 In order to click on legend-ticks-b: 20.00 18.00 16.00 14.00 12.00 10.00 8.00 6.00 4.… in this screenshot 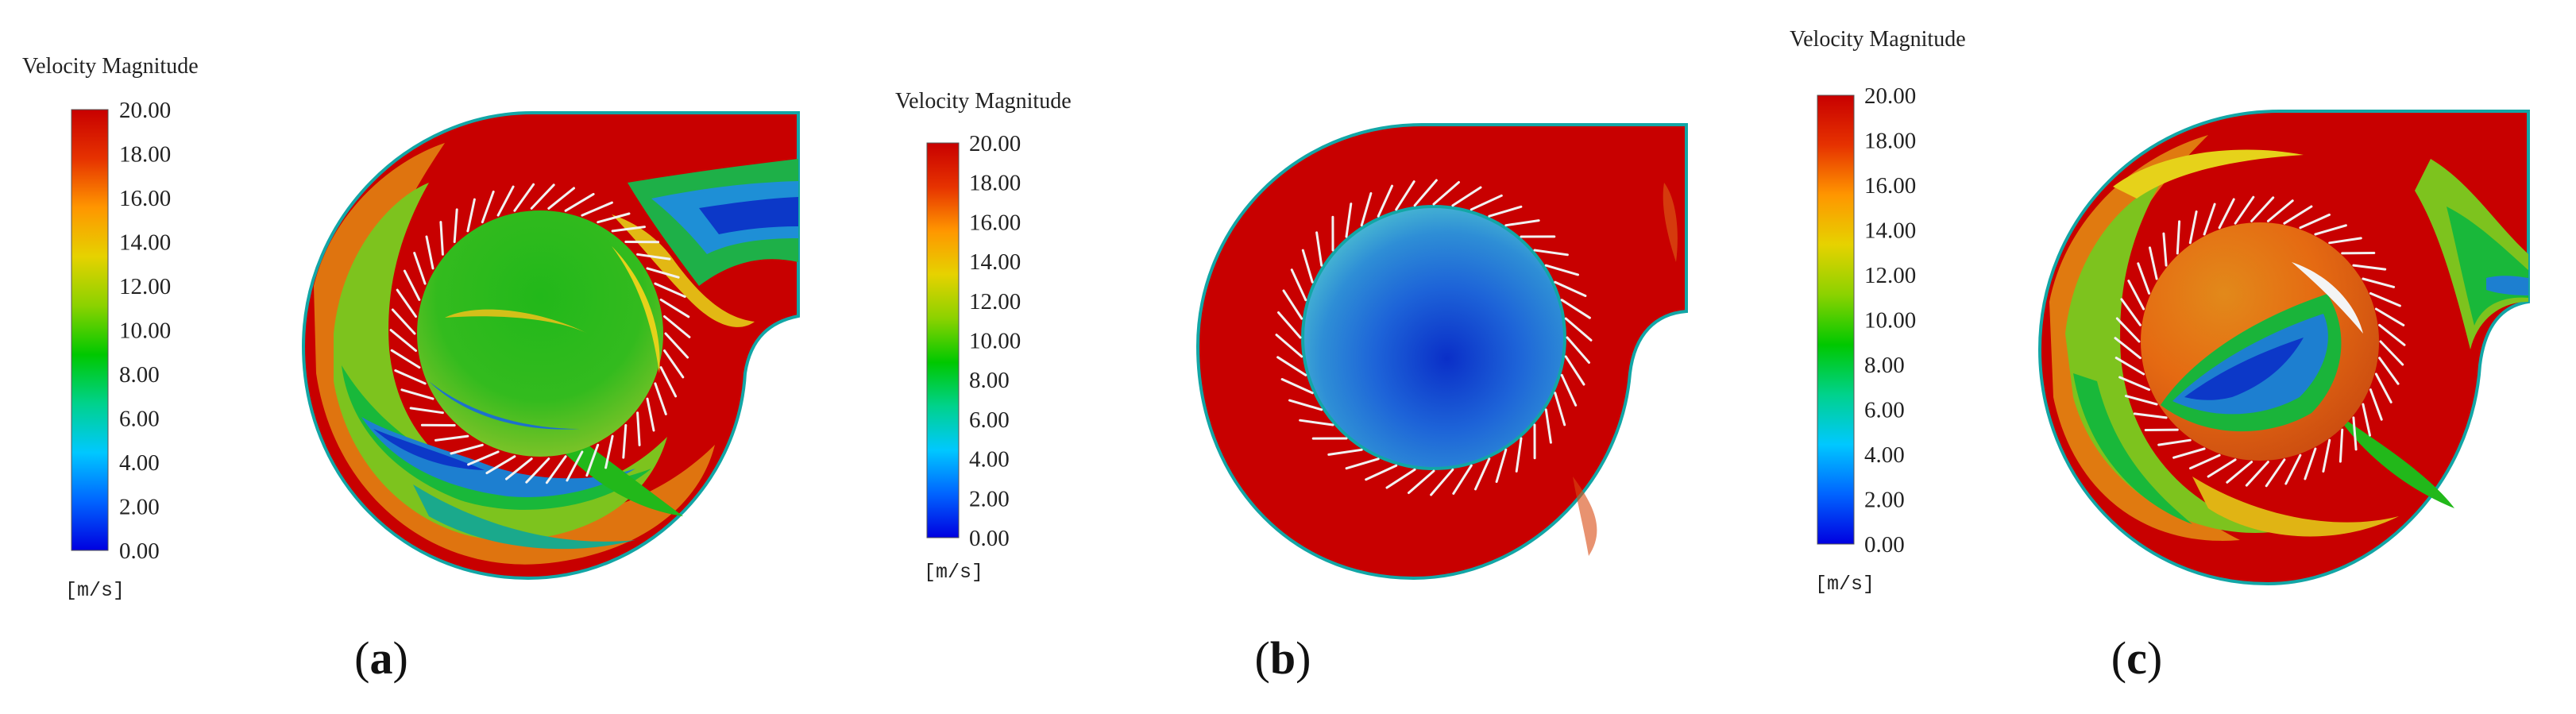, I will do `click(995, 341)`.